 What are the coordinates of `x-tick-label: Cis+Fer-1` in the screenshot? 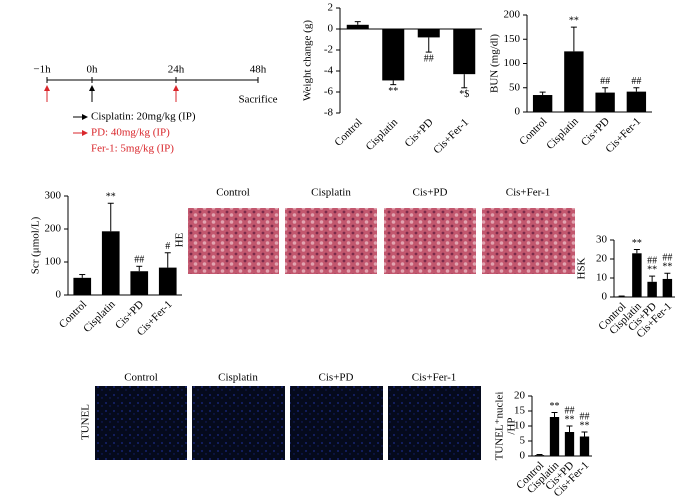 It's located at (451, 136).